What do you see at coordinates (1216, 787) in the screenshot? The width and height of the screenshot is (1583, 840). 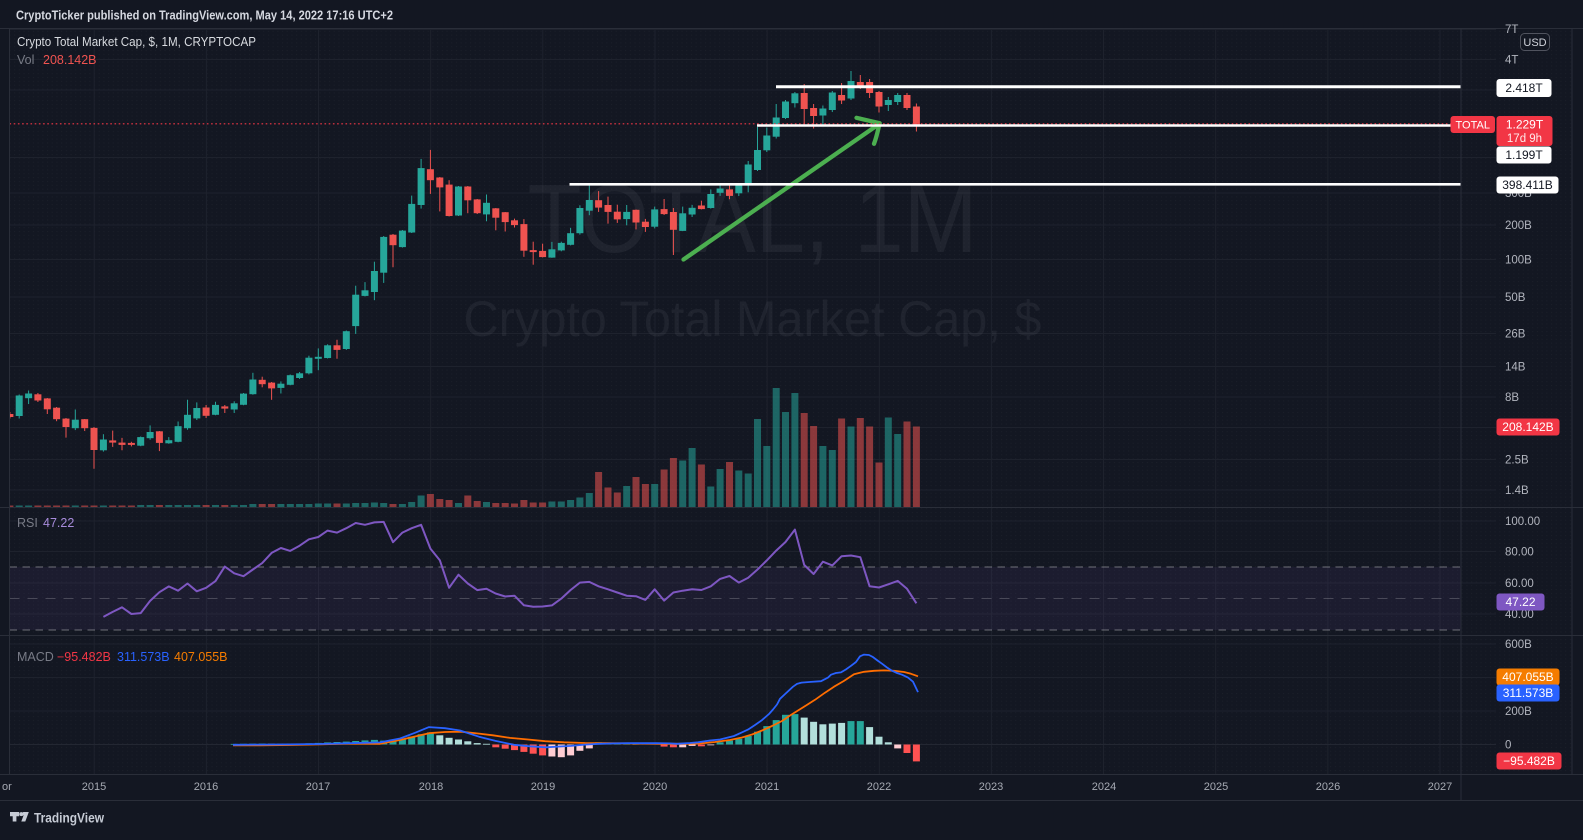 I see `svg-text: 2025` at bounding box center [1216, 787].